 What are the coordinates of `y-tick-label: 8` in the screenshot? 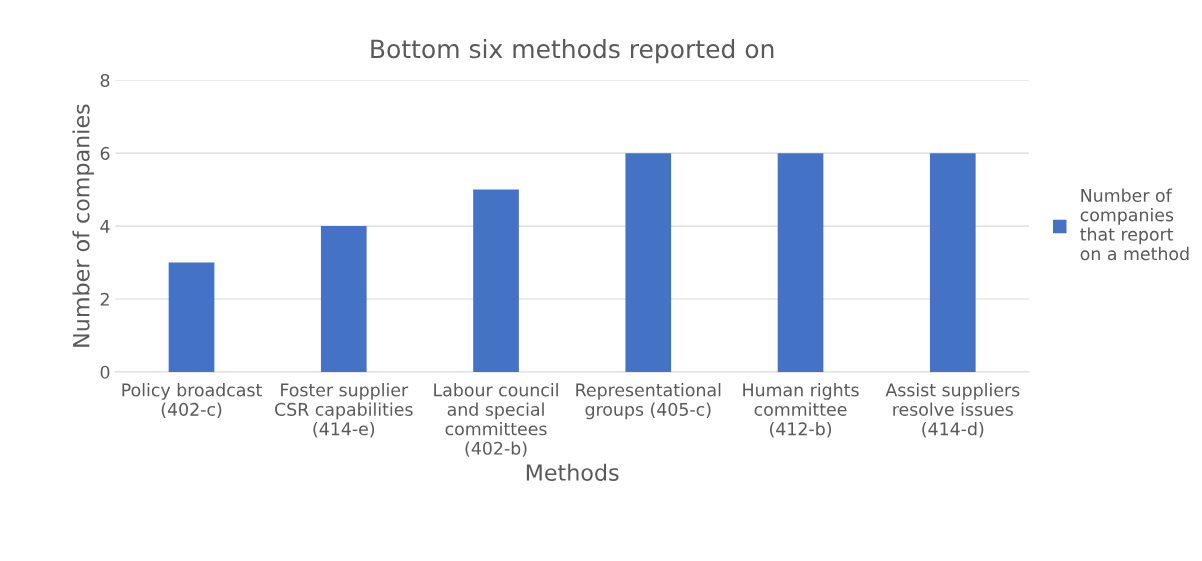 It's located at (105, 80).